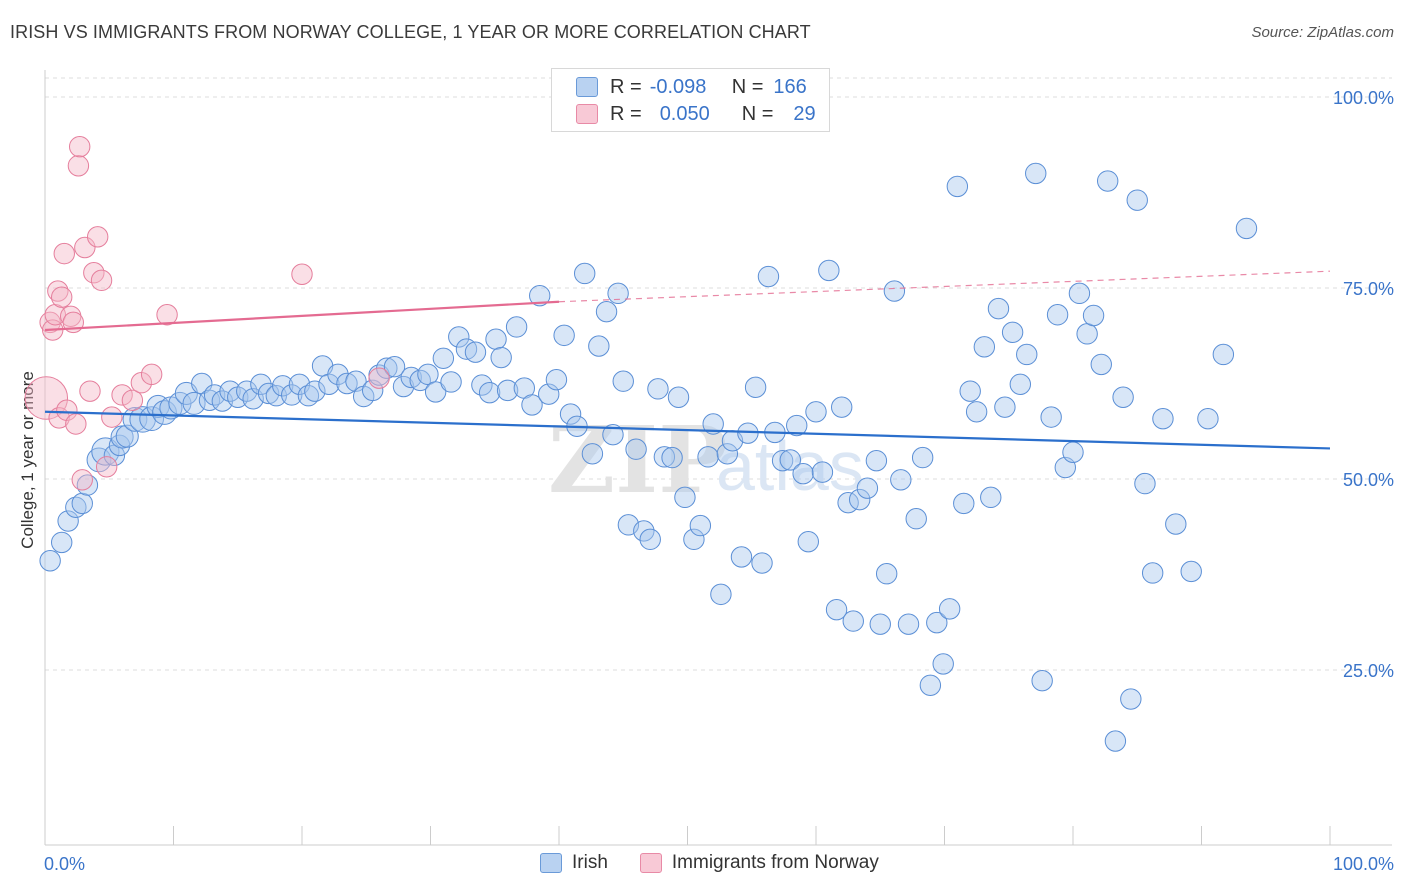 The width and height of the screenshot is (1406, 892). I want to click on norway-trend-extension, so click(944, 286).